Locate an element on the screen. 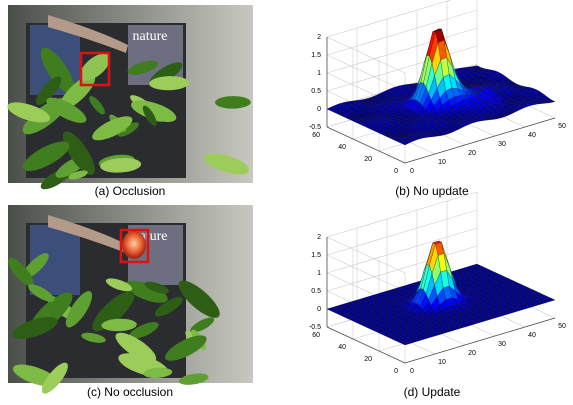  caption: (b) No update is located at coordinates (432, 191).